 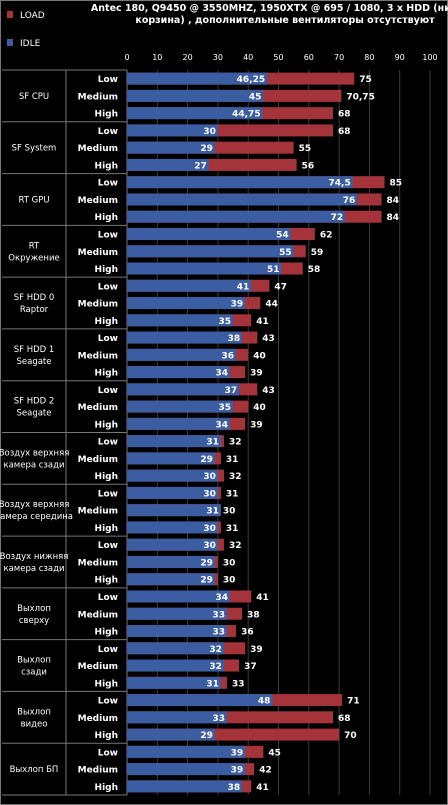 I want to click on load-value-label: 55, so click(x=305, y=149).